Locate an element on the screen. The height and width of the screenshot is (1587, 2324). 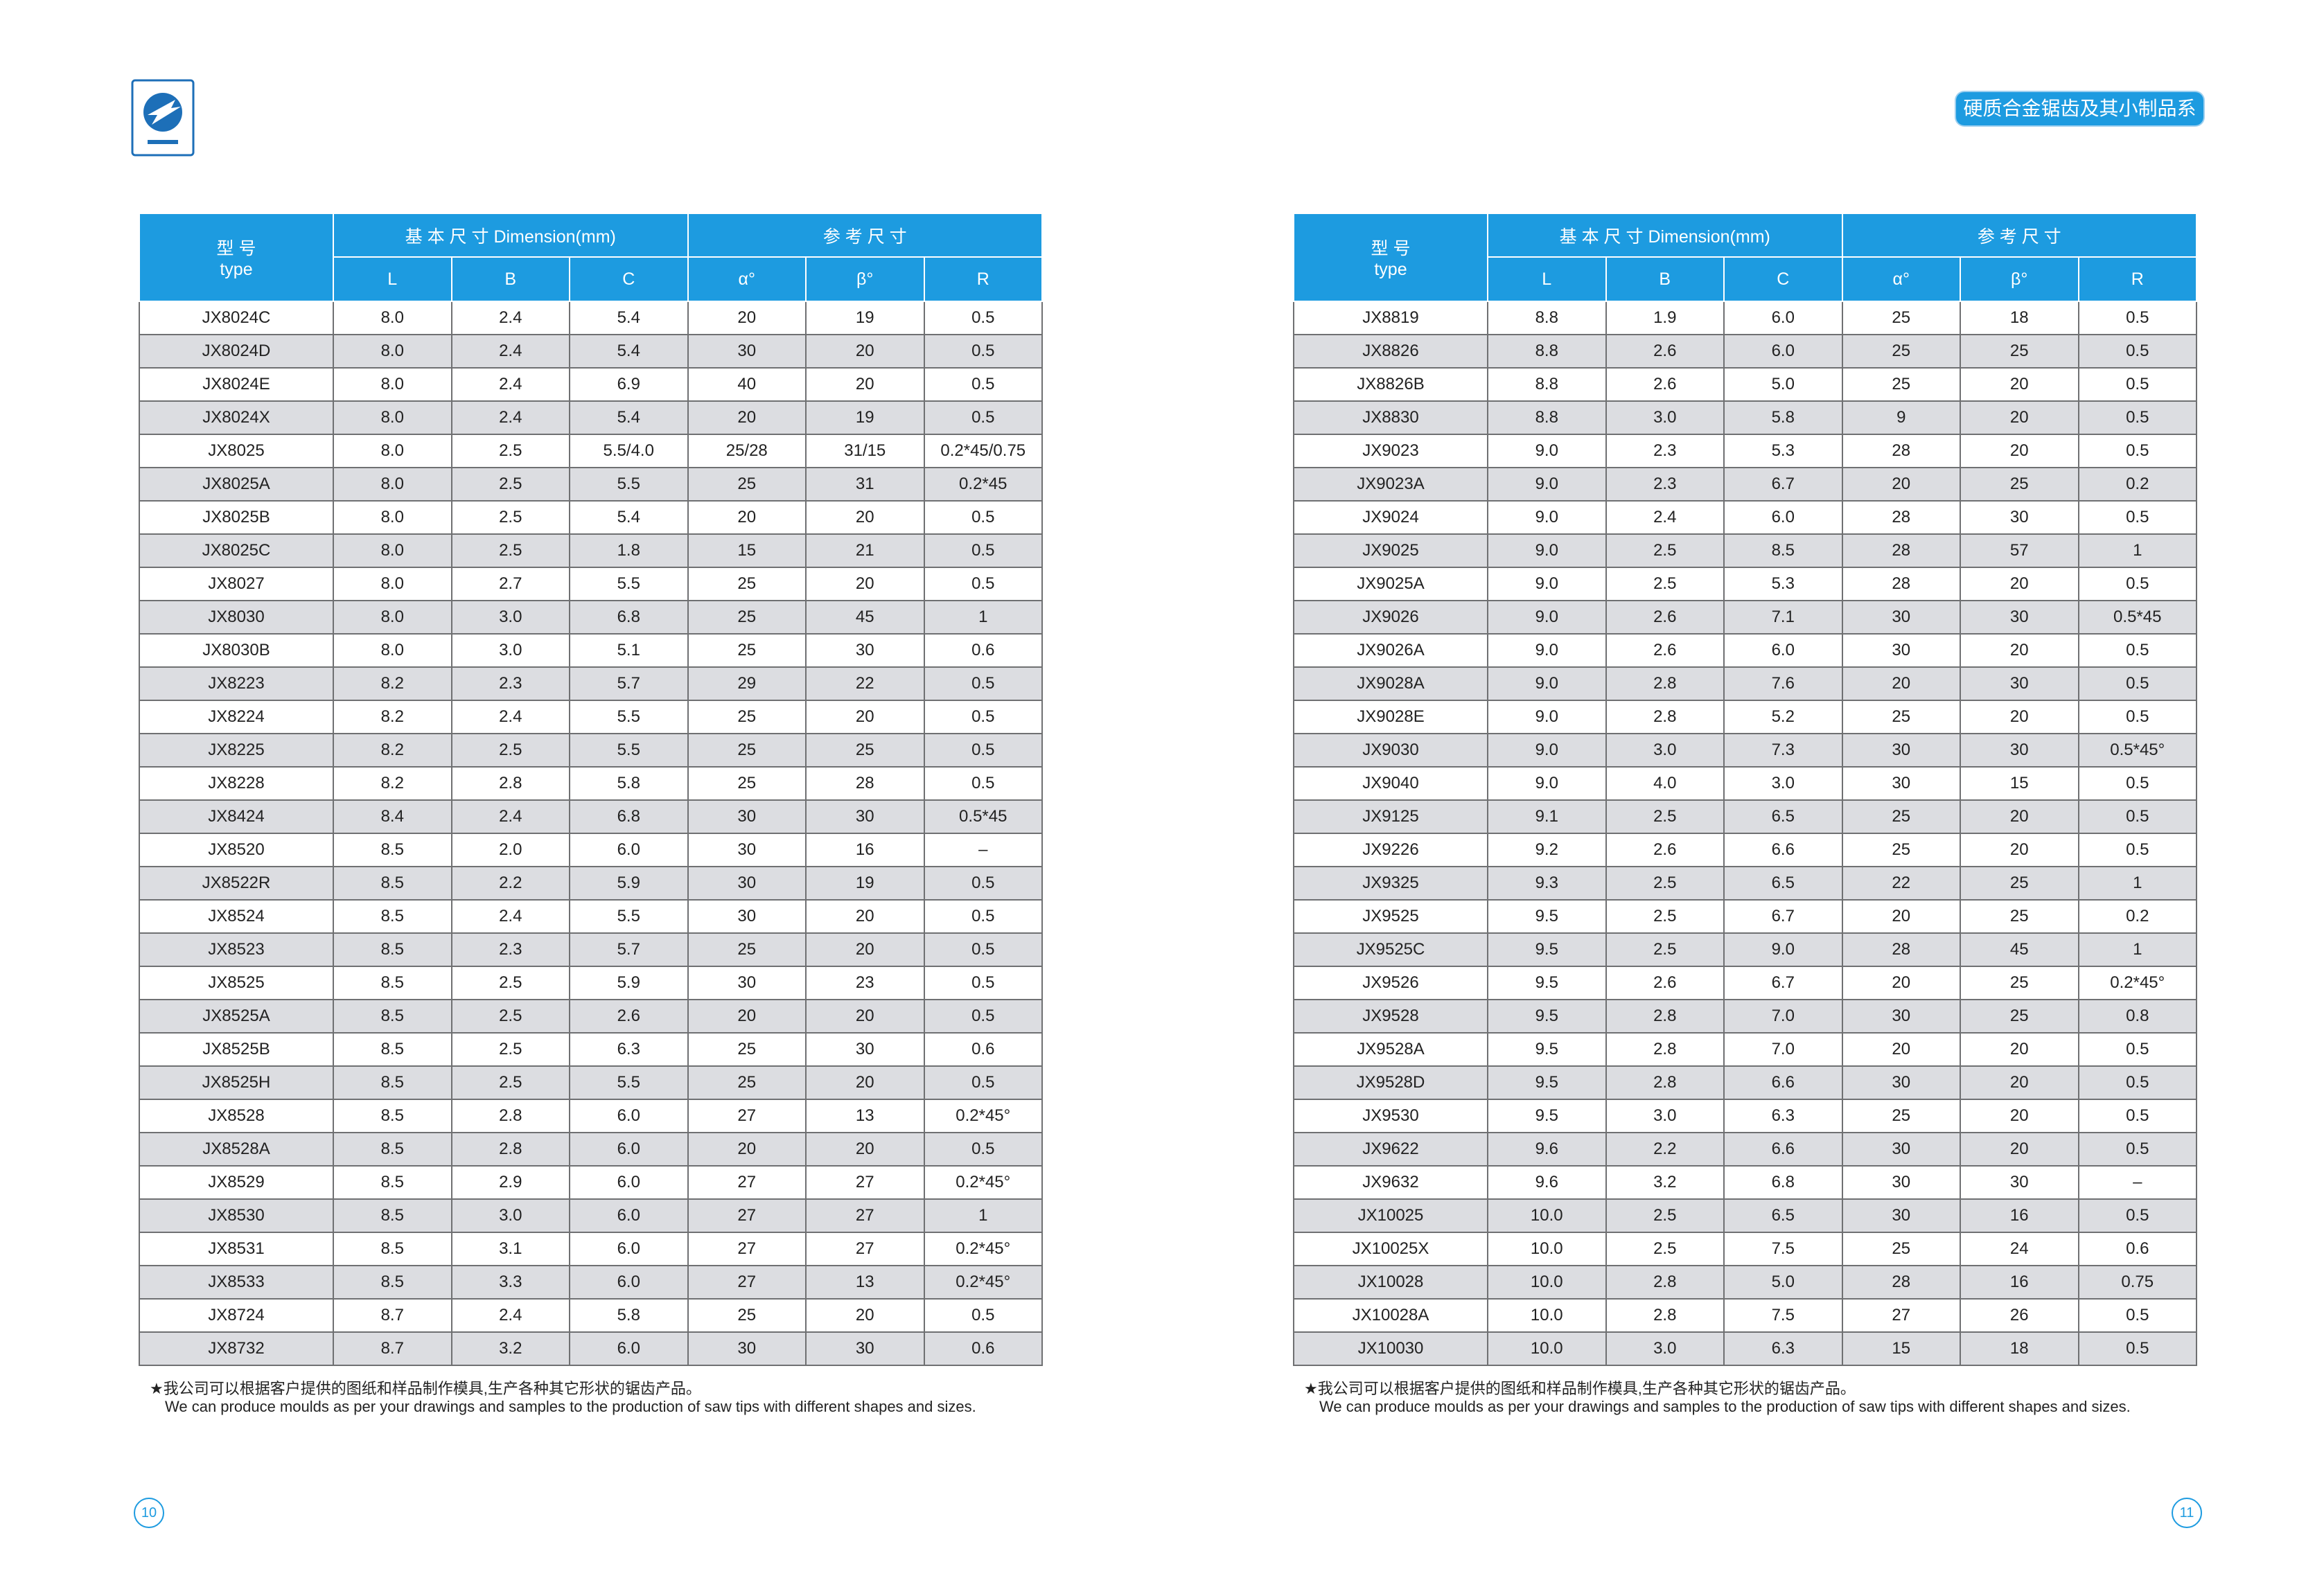
table-row: JX9040 9.0 4.0 3.0 30 15 0.5 is located at coordinates (1745, 783).